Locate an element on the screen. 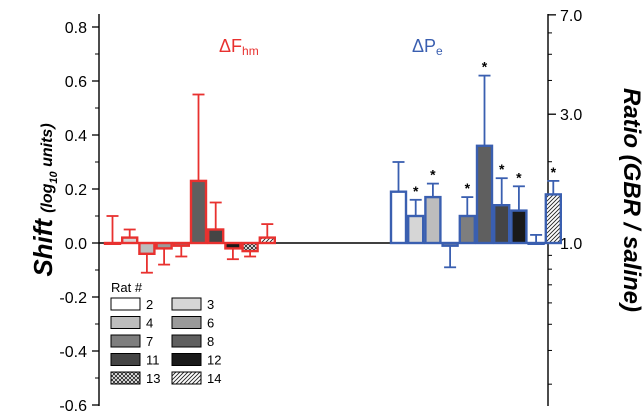 The width and height of the screenshot is (644, 412). legend-label: 2 is located at coordinates (149, 304).